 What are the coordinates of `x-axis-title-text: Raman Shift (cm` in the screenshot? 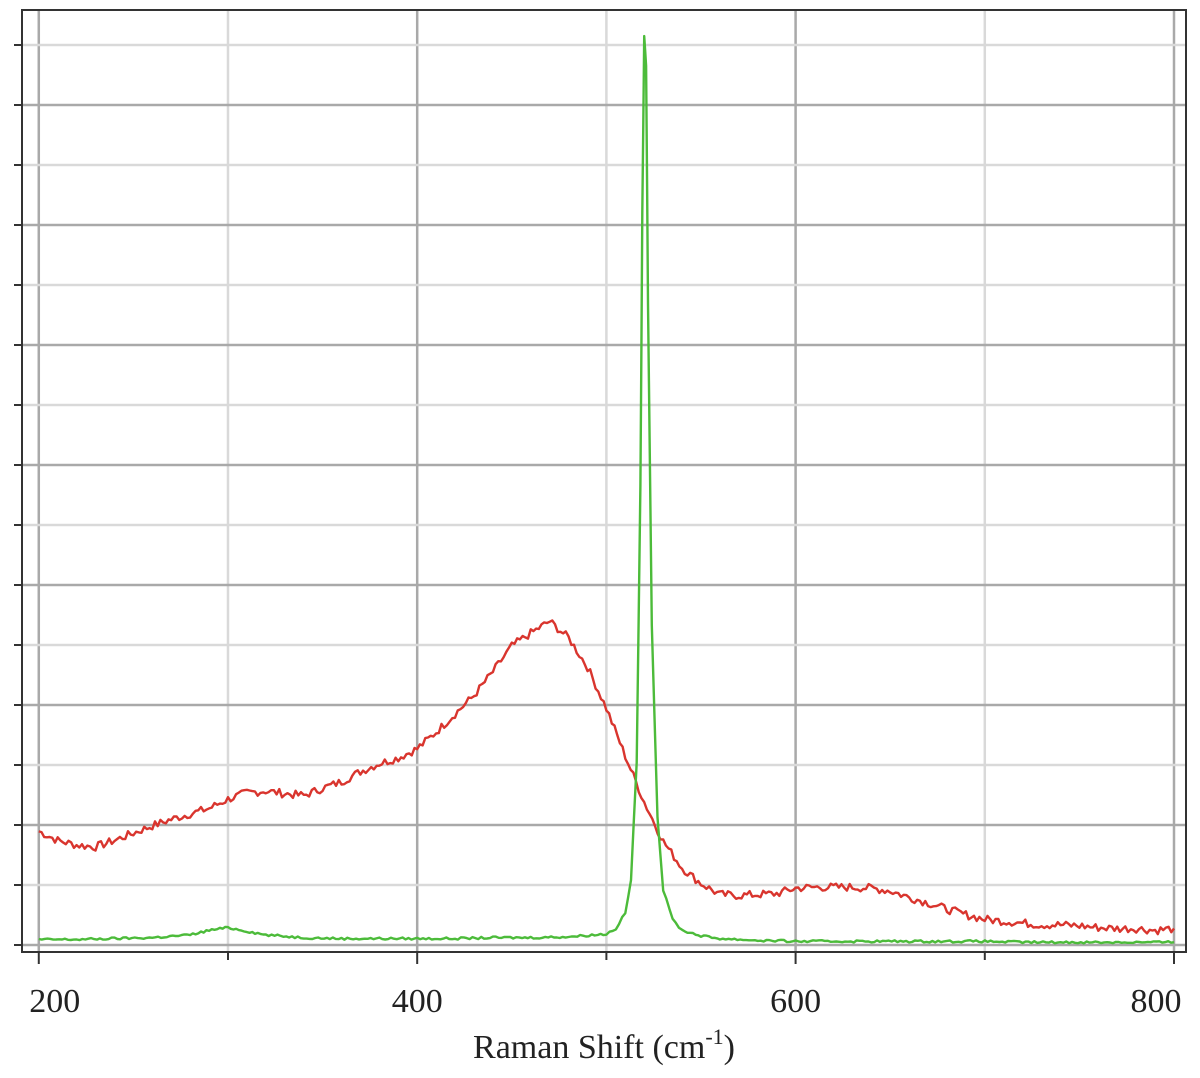 It's located at (589, 1047).